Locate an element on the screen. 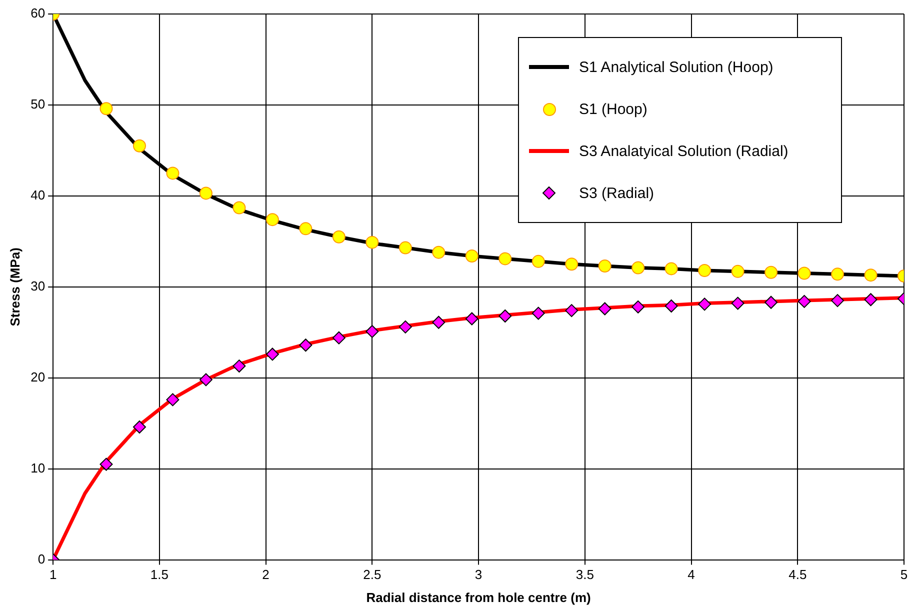 The image size is (911, 610). x-tick-label: 4.5 is located at coordinates (797, 574).